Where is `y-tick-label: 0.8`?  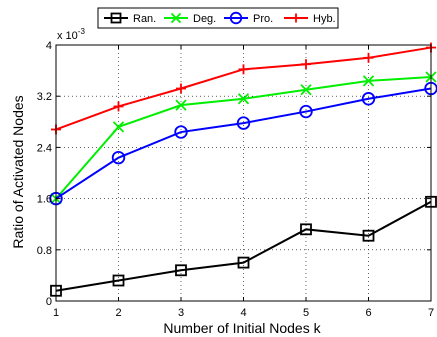 y-tick-label: 0.8 is located at coordinates (44, 251).